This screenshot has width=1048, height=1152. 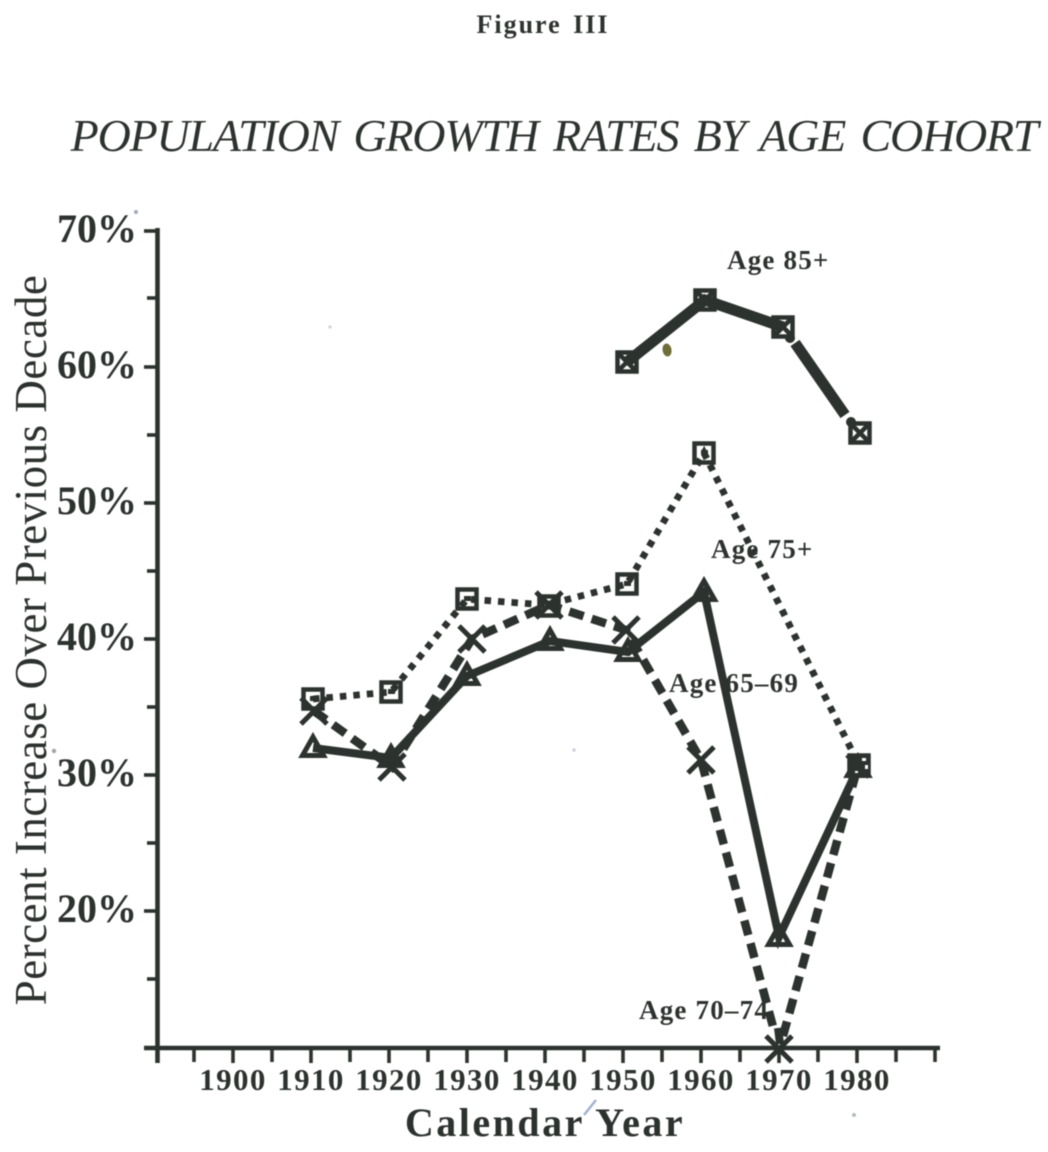 I want to click on svg-text: 1910, so click(x=311, y=1079).